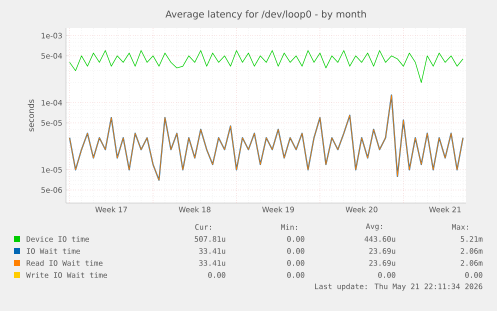  I want to click on line-series, so click(266, 66).